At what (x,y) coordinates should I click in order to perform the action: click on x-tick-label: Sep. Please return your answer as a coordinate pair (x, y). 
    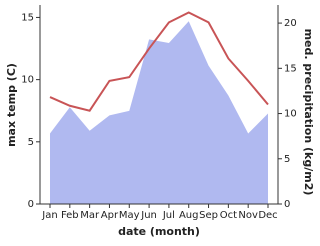
    Looking at the image, I should click on (208, 215).